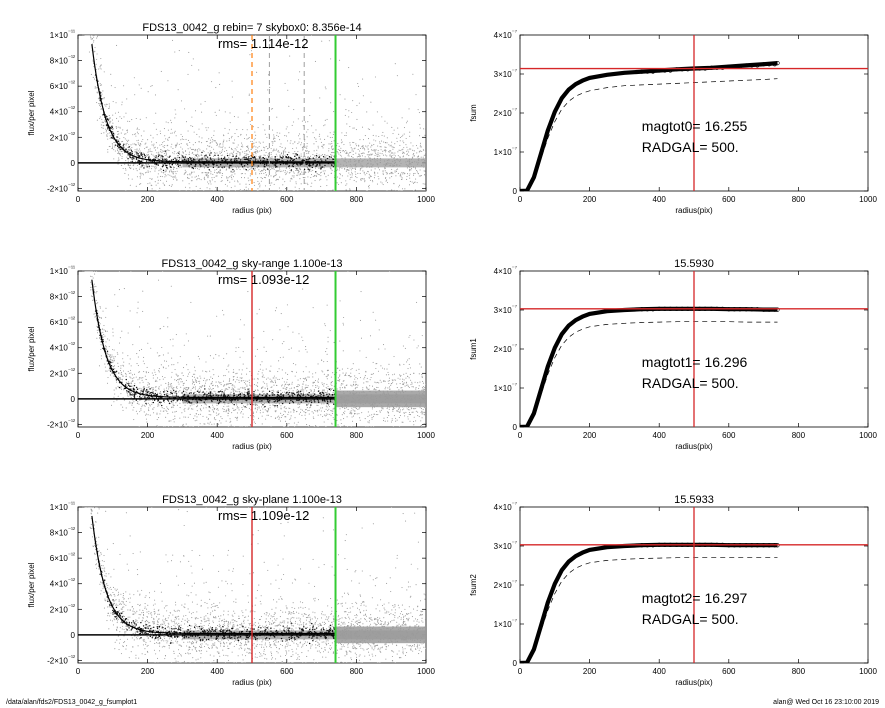  I want to click on y-axis-label: flux/per pixel, so click(31, 348).